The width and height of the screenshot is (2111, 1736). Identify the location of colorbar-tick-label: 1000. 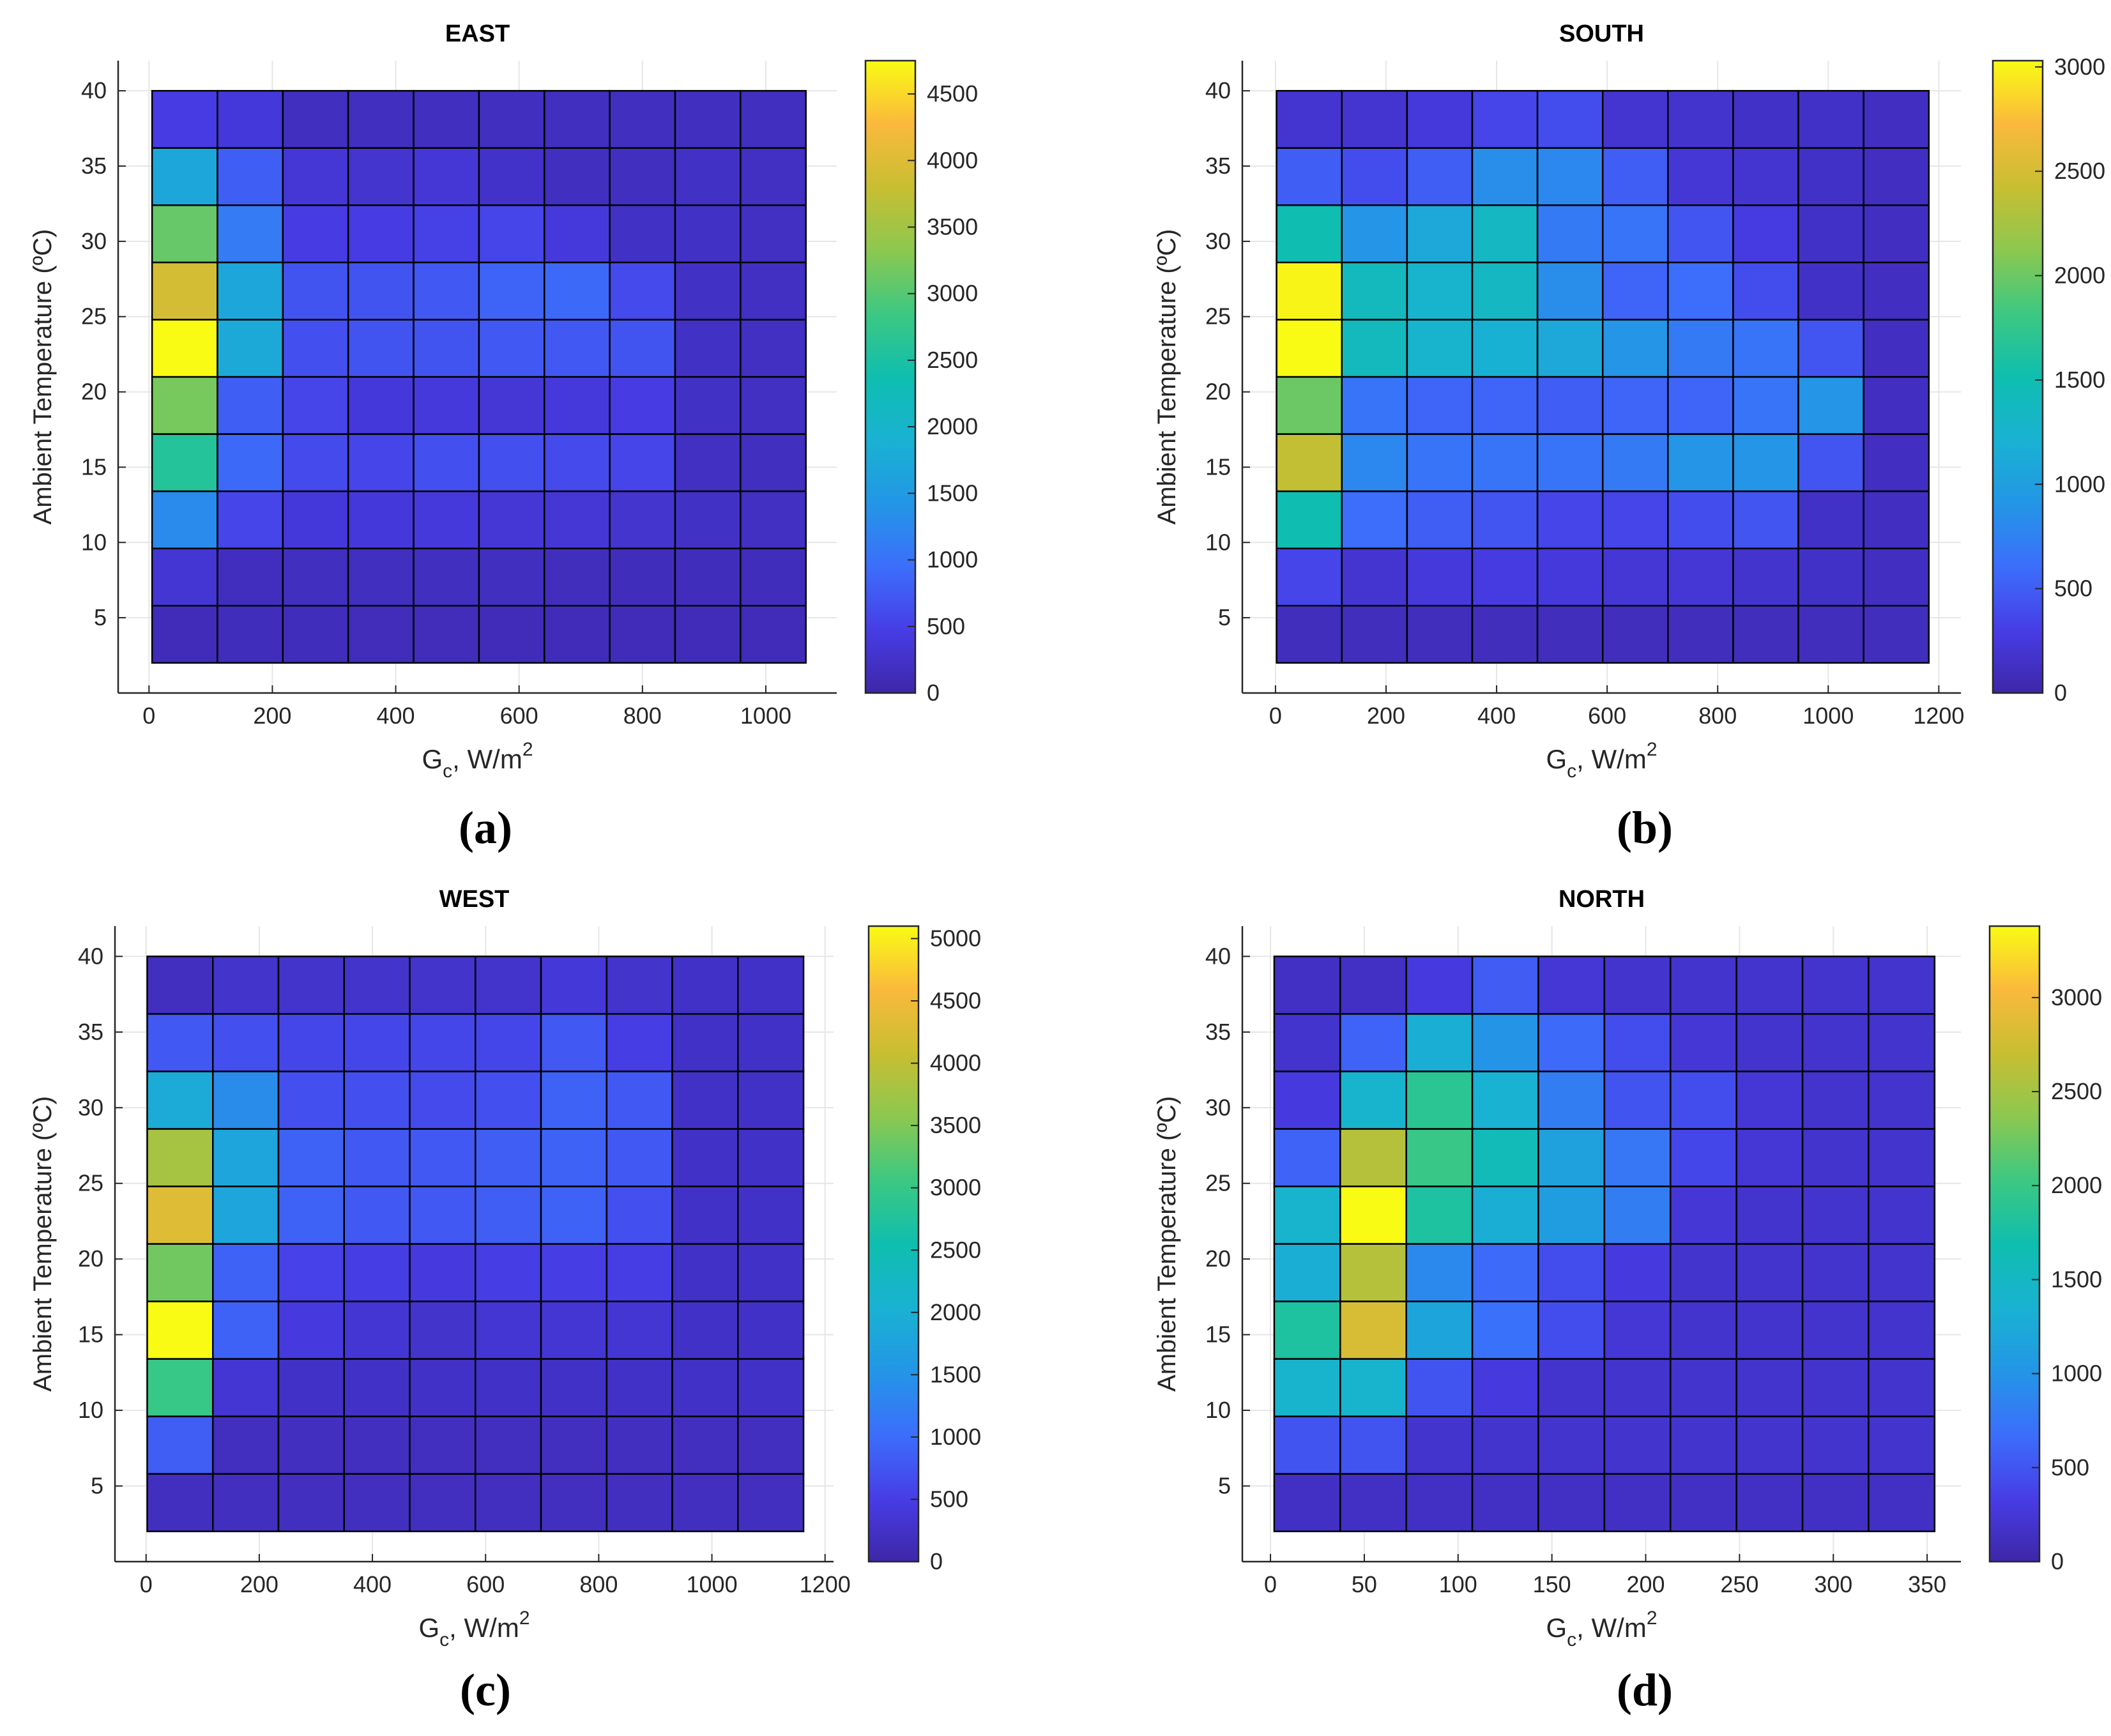
(955, 1437).